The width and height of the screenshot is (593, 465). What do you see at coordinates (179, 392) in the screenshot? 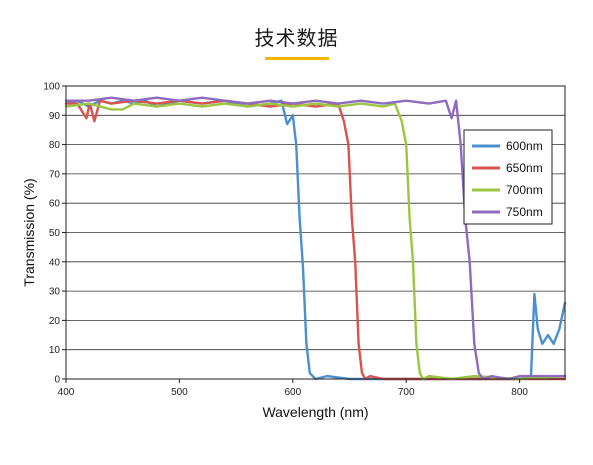
I see `x-tick-label: 500` at bounding box center [179, 392].